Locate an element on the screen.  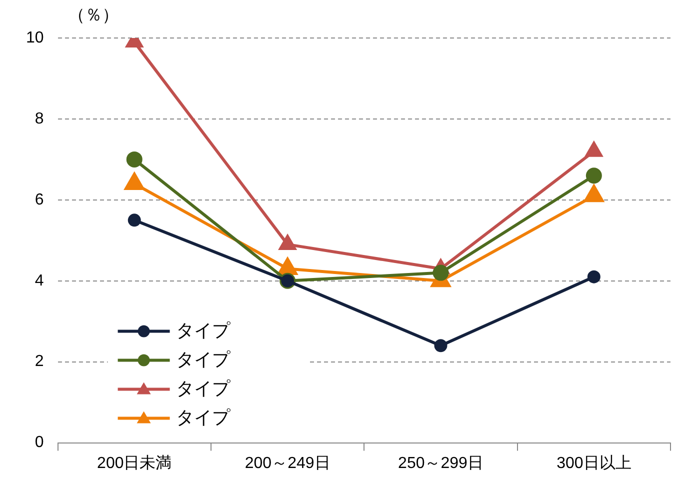
y-tick-label: 10 is located at coordinates (35, 37).